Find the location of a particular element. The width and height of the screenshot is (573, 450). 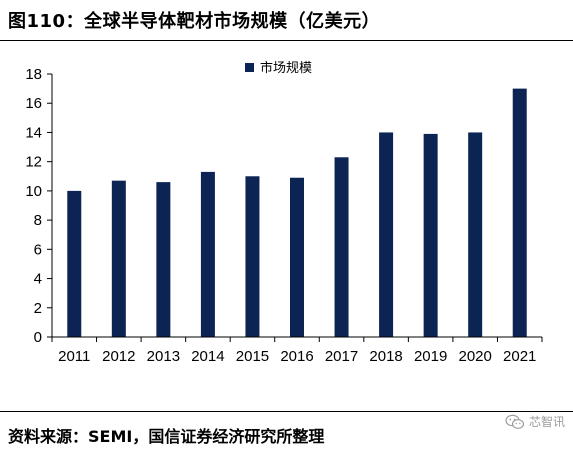

y-tick-label: 14 is located at coordinates (33, 132).